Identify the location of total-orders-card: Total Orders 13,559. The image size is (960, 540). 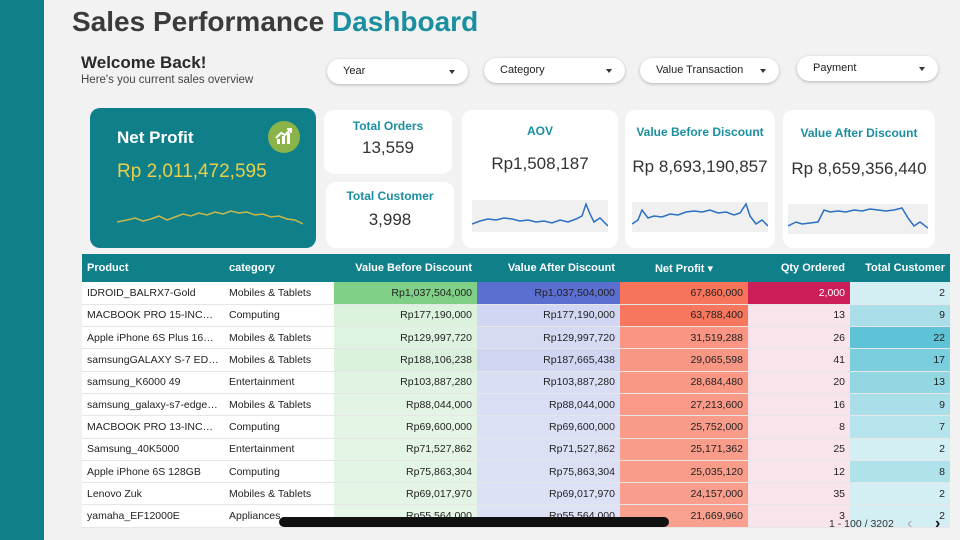
(388, 142).